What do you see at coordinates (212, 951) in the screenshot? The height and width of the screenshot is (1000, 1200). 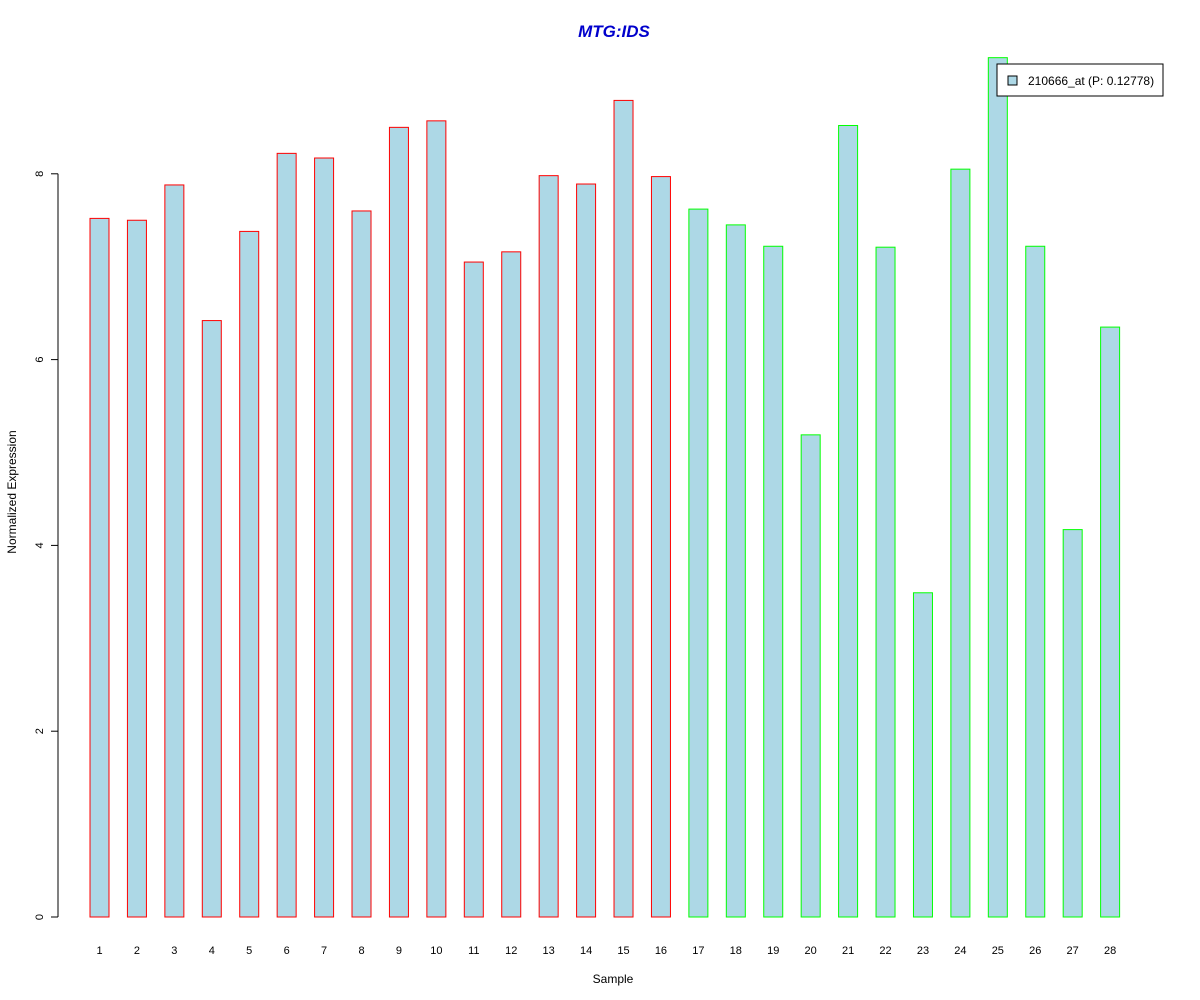 I see `x-tick-label: 4` at bounding box center [212, 951].